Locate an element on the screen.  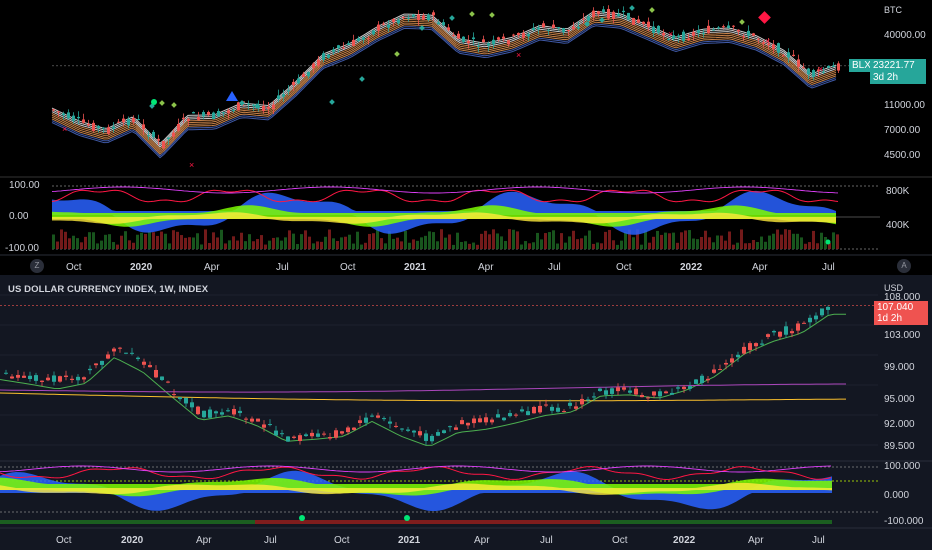
btc-time-tick: Jul is located at coordinates (828, 267).